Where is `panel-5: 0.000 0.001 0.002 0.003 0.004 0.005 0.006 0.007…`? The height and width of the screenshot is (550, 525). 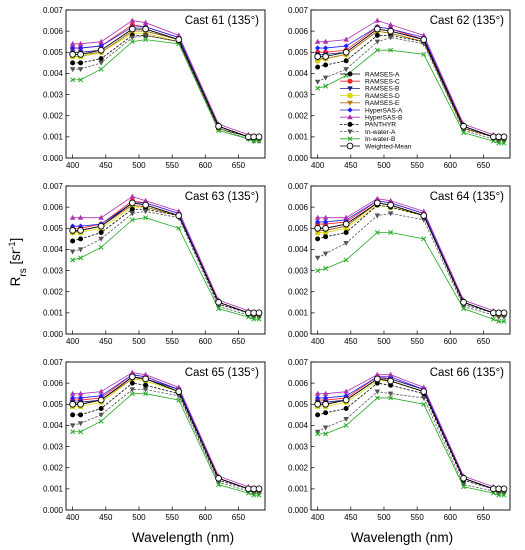
panel-5: 0.000 0.001 0.002 0.003 0.004 0.005 0.006 0.007… is located at coordinates (154, 440).